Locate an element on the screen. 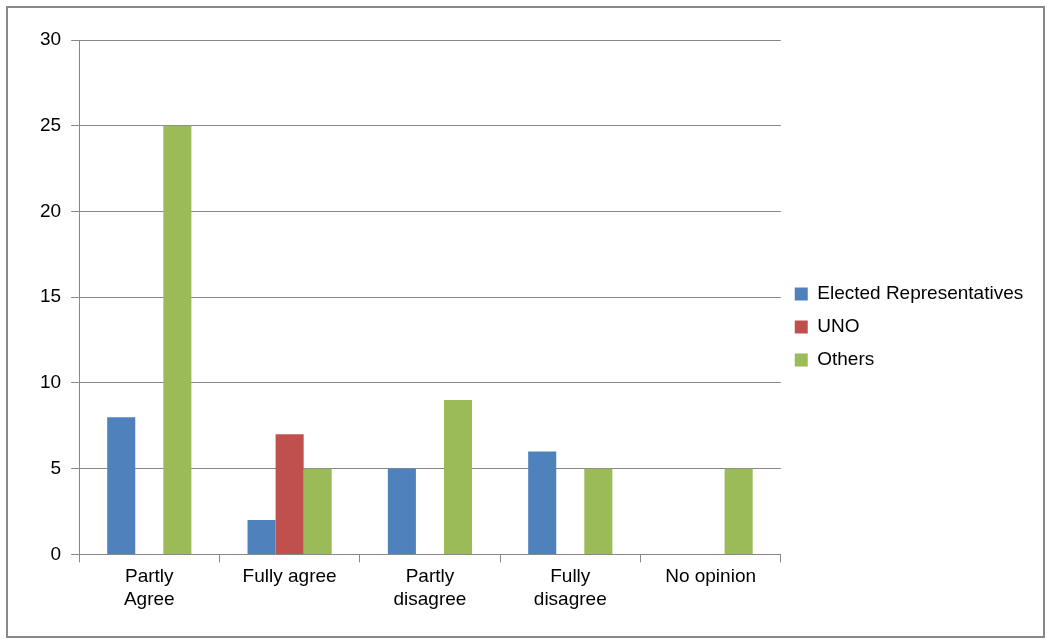 The image size is (1051, 644). y-tick-label: 25 is located at coordinates (50, 124).